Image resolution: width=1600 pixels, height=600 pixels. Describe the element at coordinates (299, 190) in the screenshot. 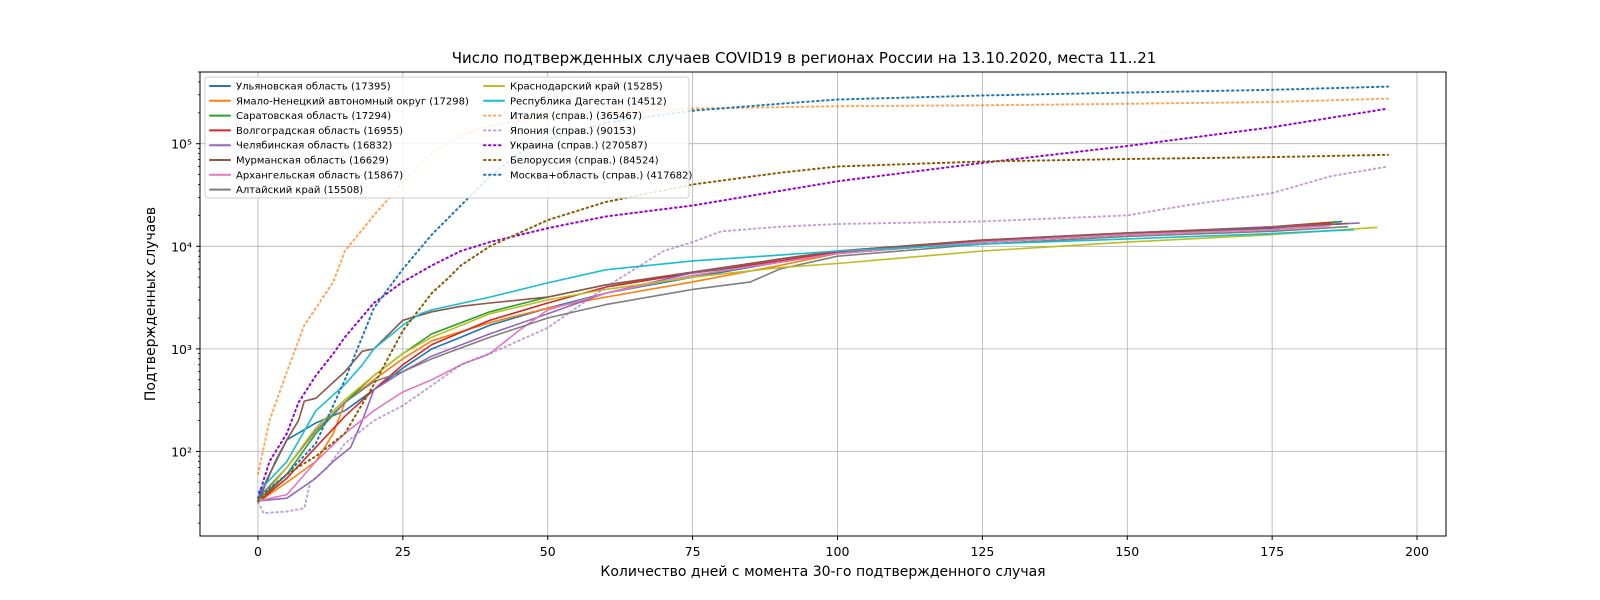

I see `legend-entry: Алтайский край (15508)` at that location.